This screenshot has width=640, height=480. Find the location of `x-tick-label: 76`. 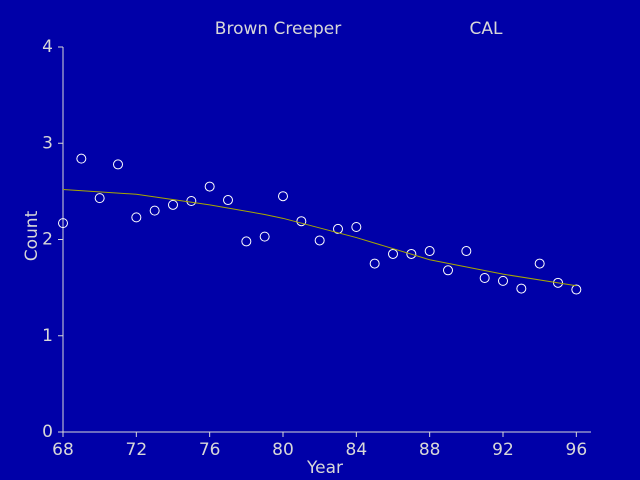

x-tick-label: 76 is located at coordinates (210, 450).